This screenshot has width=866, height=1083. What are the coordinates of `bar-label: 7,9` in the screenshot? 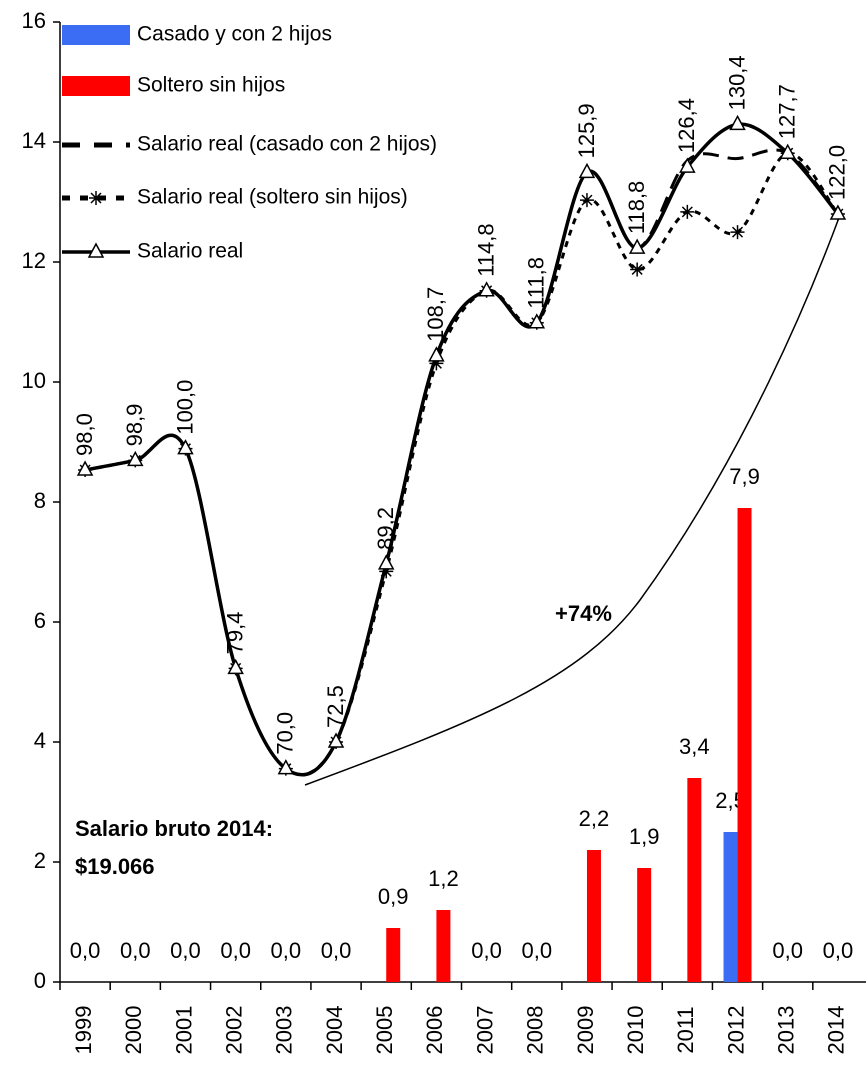 It's located at (744, 476).